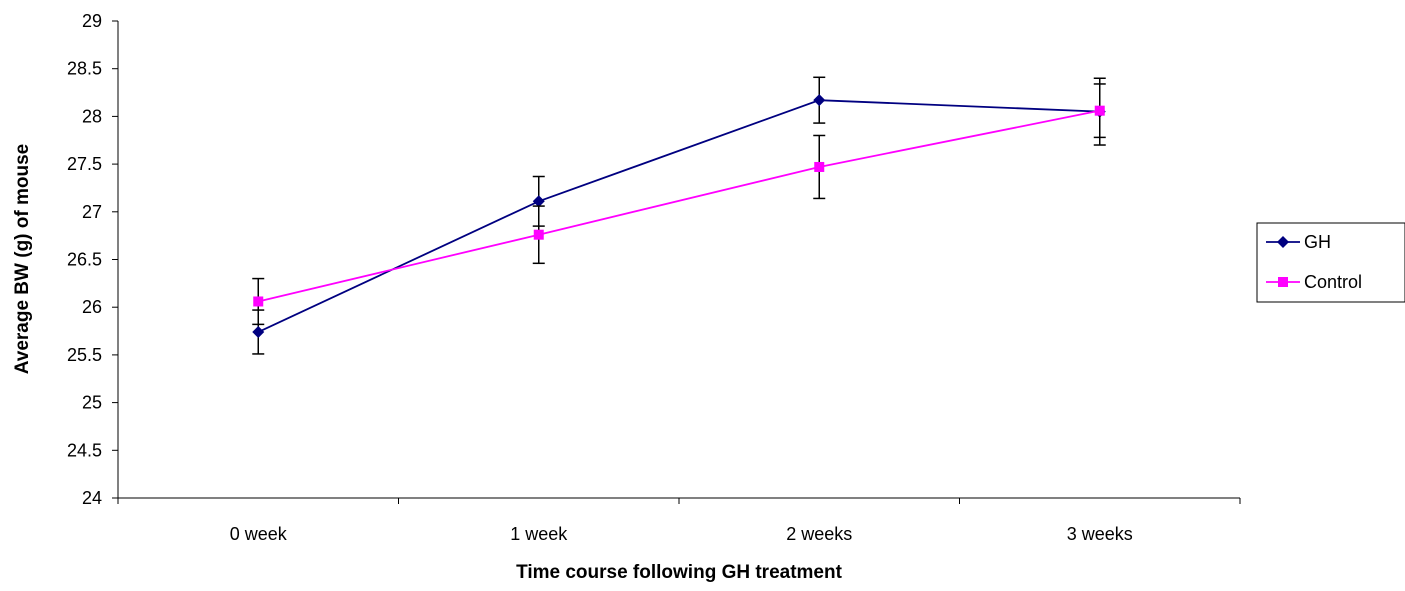 This screenshot has width=1405, height=591. Describe the element at coordinates (1333, 282) in the screenshot. I see `legend-label: Control` at that location.